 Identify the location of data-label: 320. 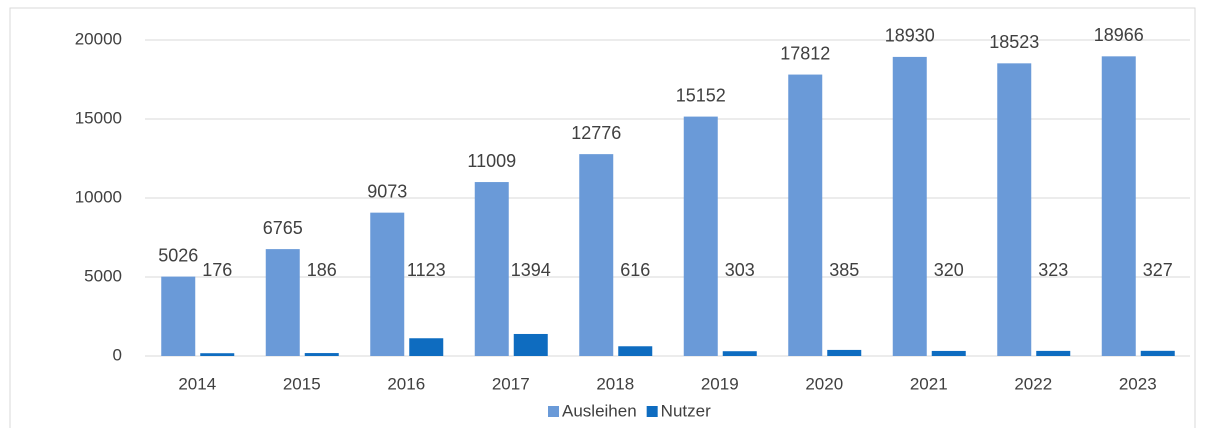
(949, 270).